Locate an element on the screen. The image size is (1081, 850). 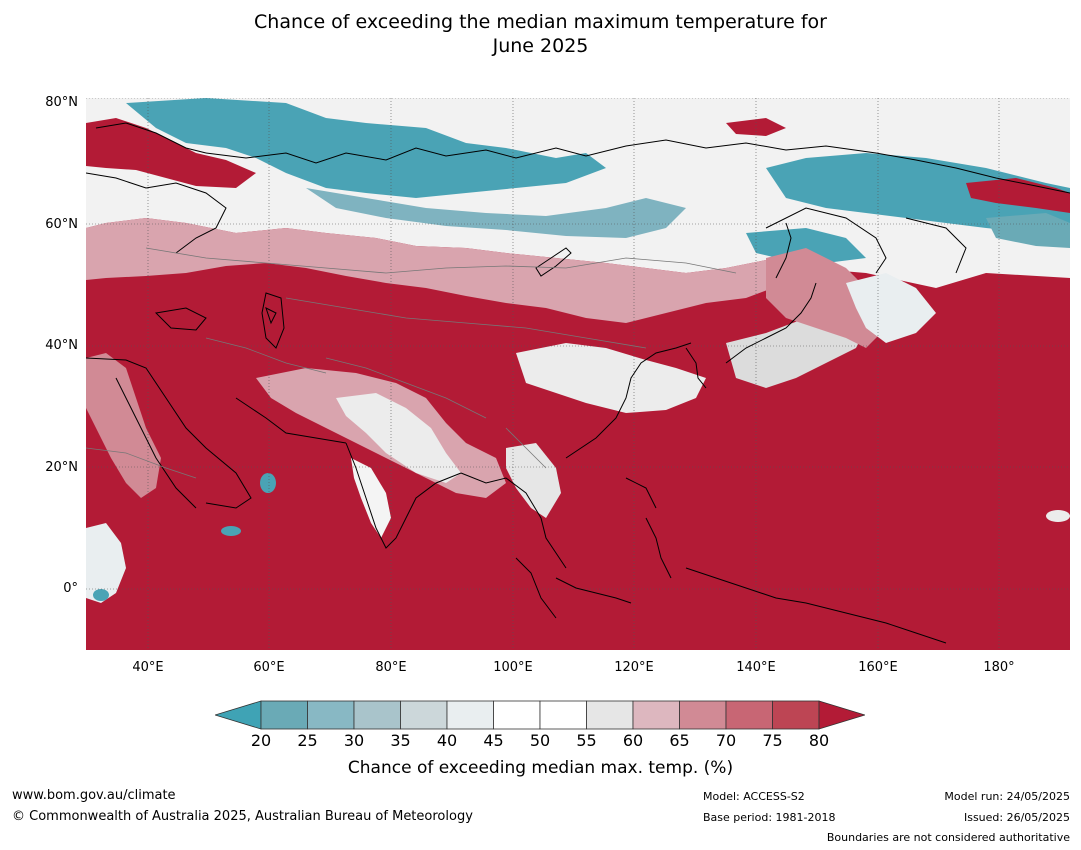
footer-url: www.bom.gov.au/climate is located at coordinates (94, 795).